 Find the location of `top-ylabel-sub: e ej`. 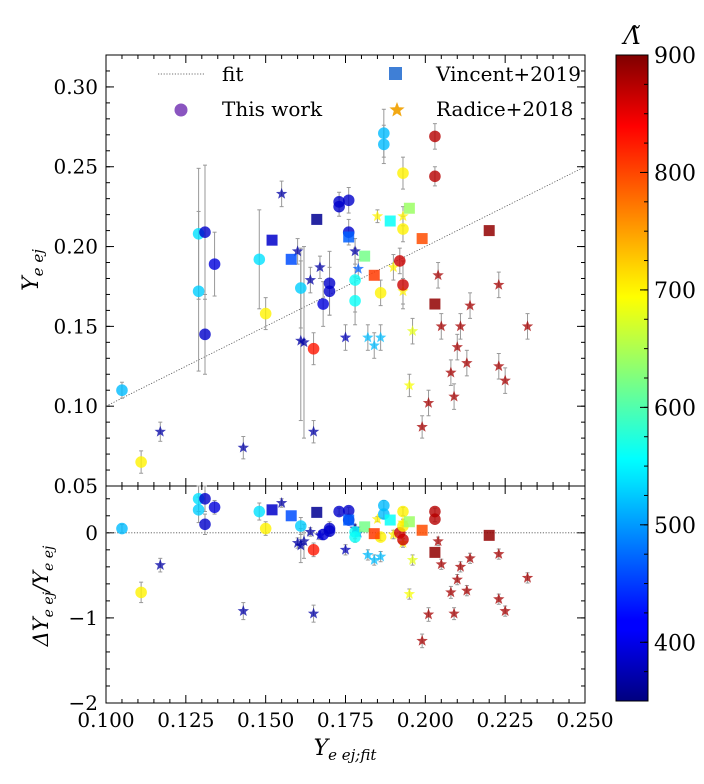

top-ylabel-sub: e ej is located at coordinates (38, 263).